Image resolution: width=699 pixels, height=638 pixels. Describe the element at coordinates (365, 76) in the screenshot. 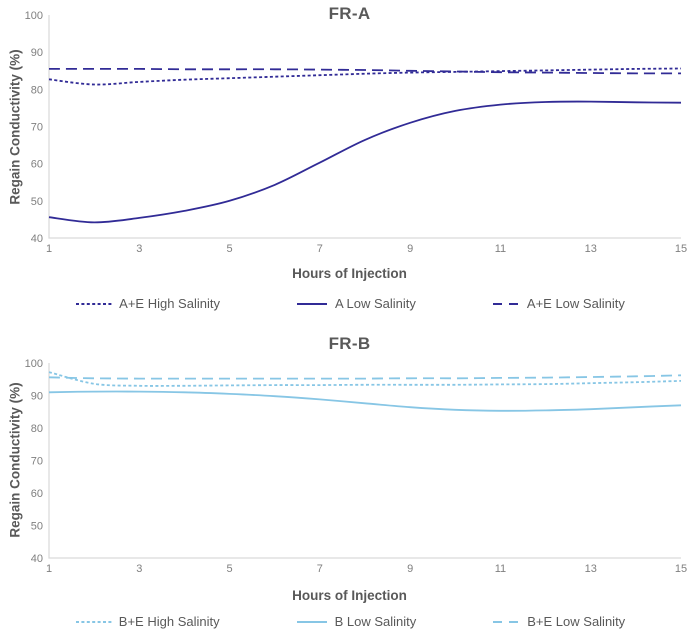

I see `a-e-high-salinity-line` at that location.